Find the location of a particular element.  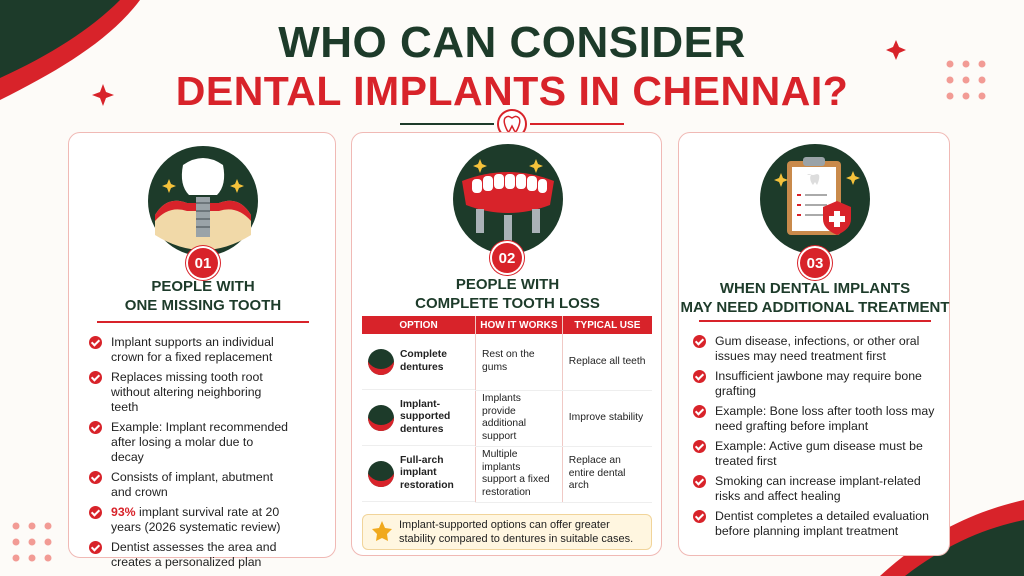

table-cell: Implant-supported dentures is located at coordinates (418, 418).